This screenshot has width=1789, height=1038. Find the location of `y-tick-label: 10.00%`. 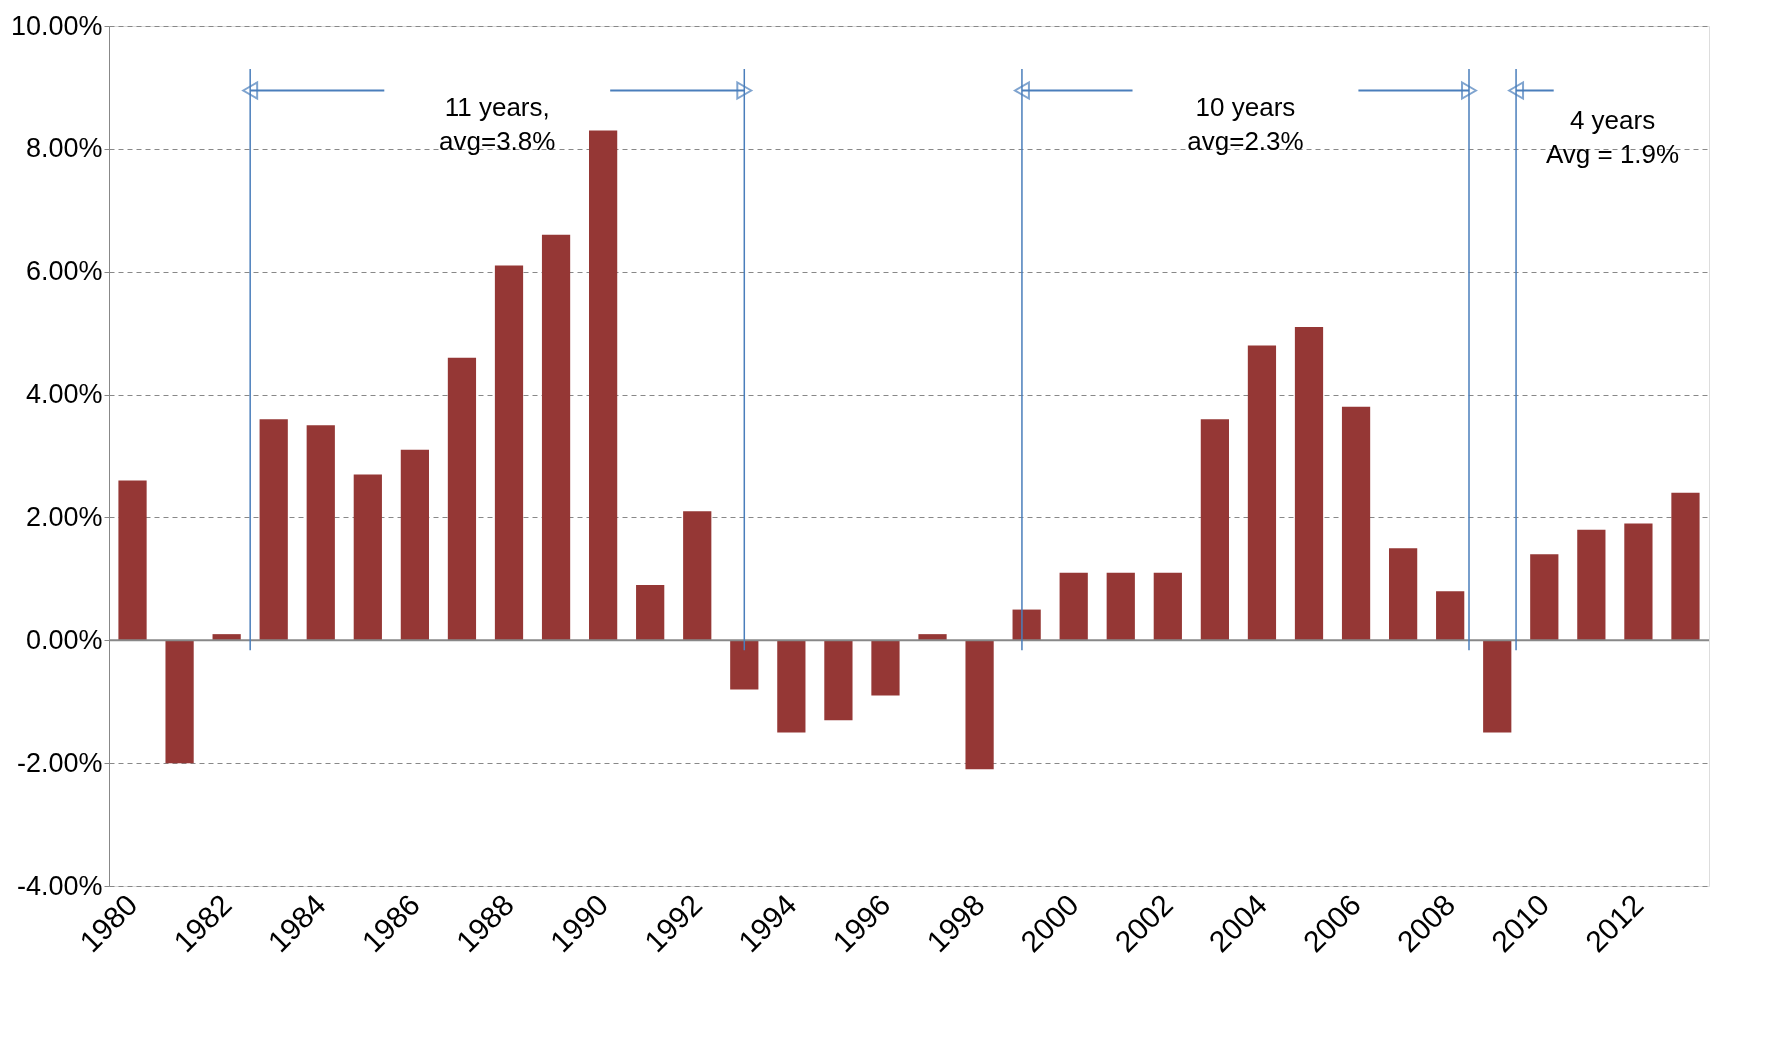

y-tick-label: 10.00% is located at coordinates (56, 25).